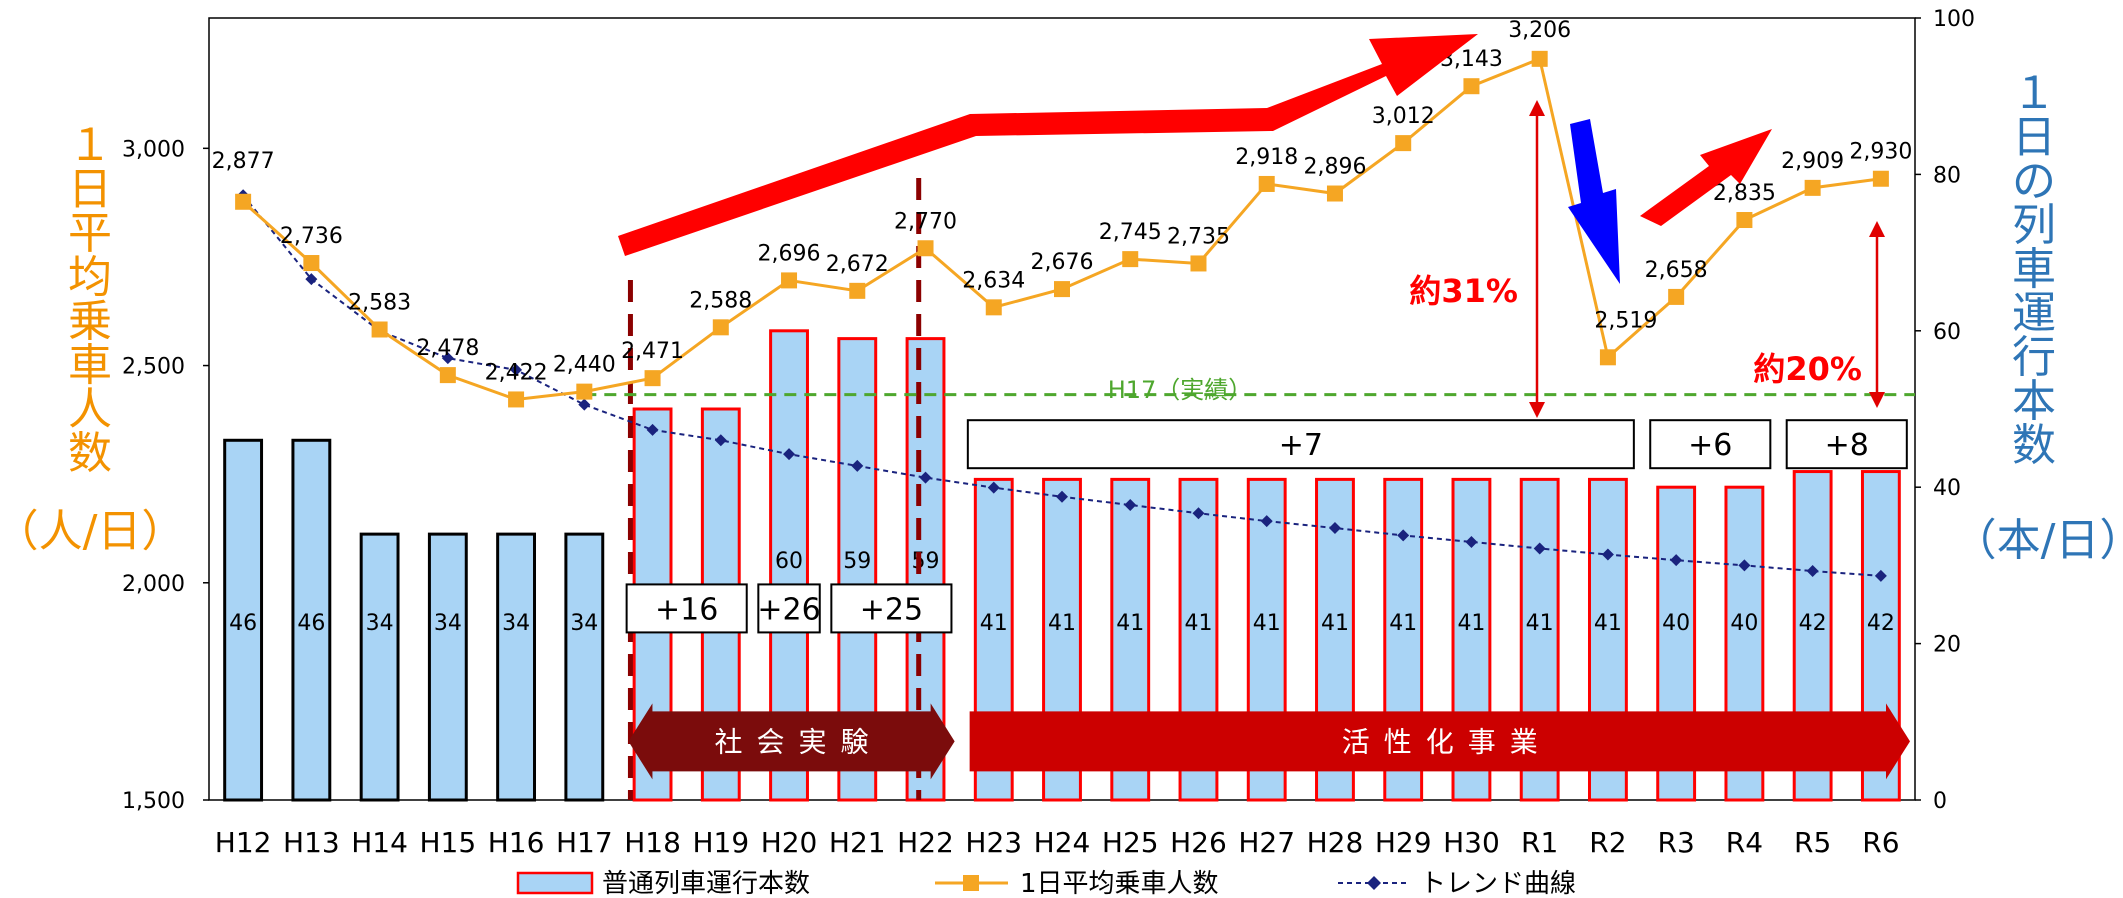  Describe the element at coordinates (92, 531) in the screenshot. I see `left-axis-title-8: （人/日）` at that location.